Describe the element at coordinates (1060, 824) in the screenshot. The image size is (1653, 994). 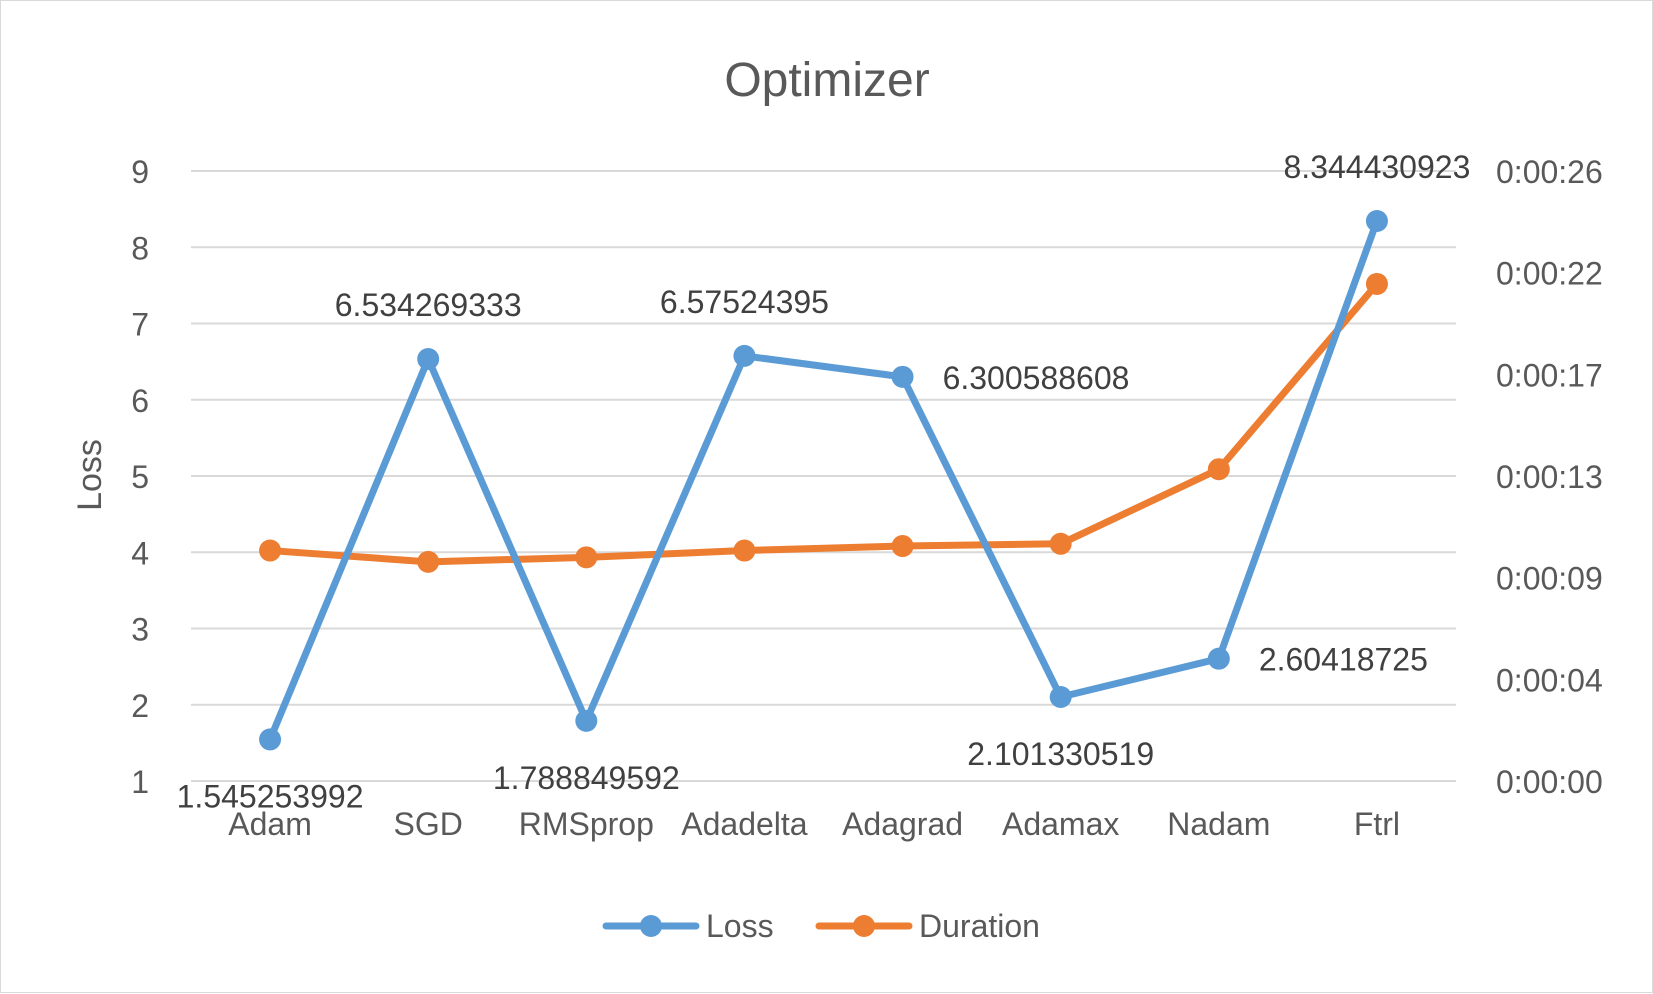
I see `x-tick-label: Adamax` at that location.